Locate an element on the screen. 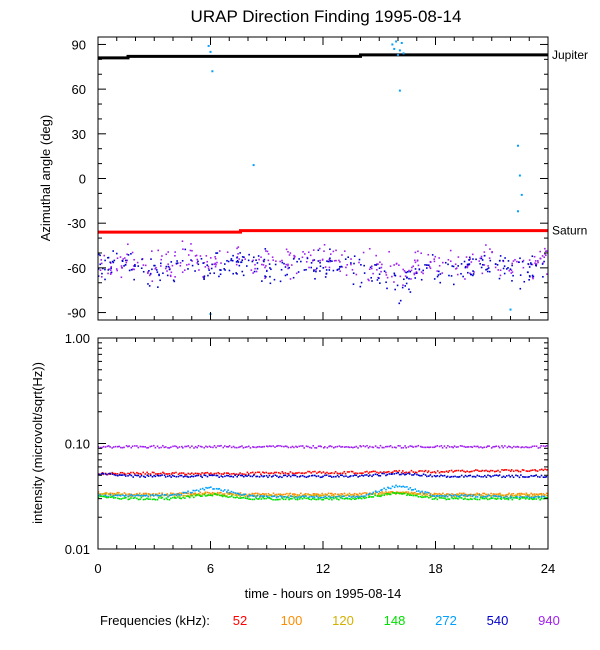 Image resolution: width=600 pixels, height=650 pixels. x-axis-label: time - hours on 1995-08-14 is located at coordinates (323, 593).